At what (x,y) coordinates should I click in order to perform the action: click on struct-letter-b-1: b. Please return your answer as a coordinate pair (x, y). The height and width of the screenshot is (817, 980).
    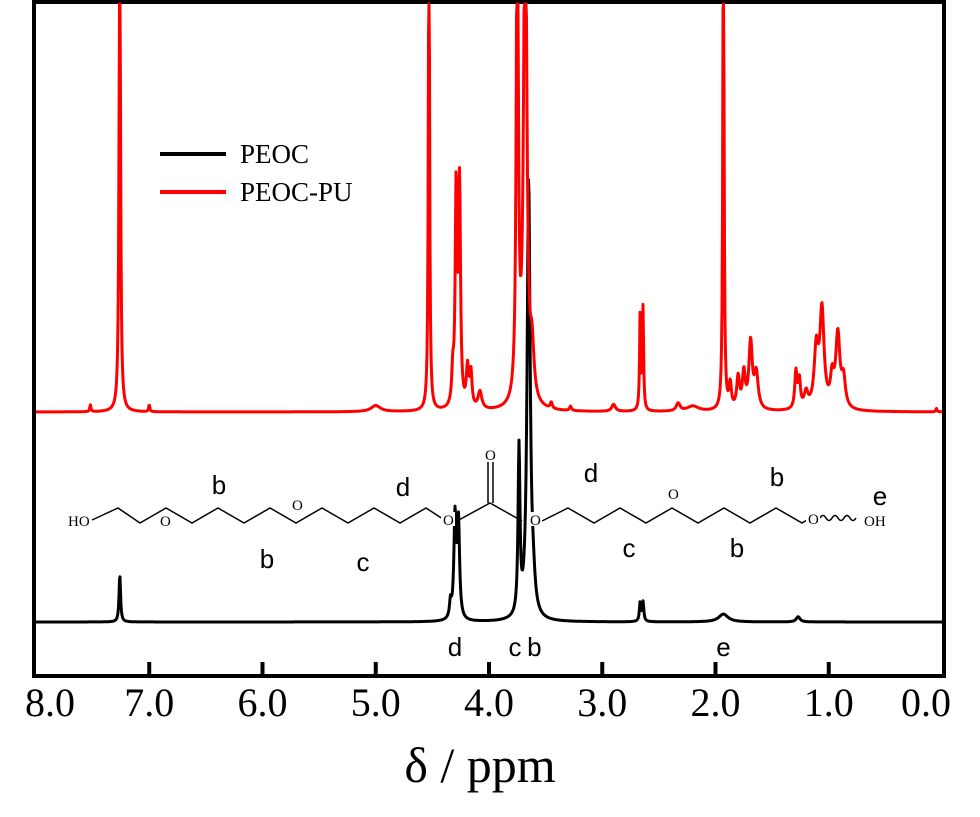
    Looking at the image, I should click on (219, 485).